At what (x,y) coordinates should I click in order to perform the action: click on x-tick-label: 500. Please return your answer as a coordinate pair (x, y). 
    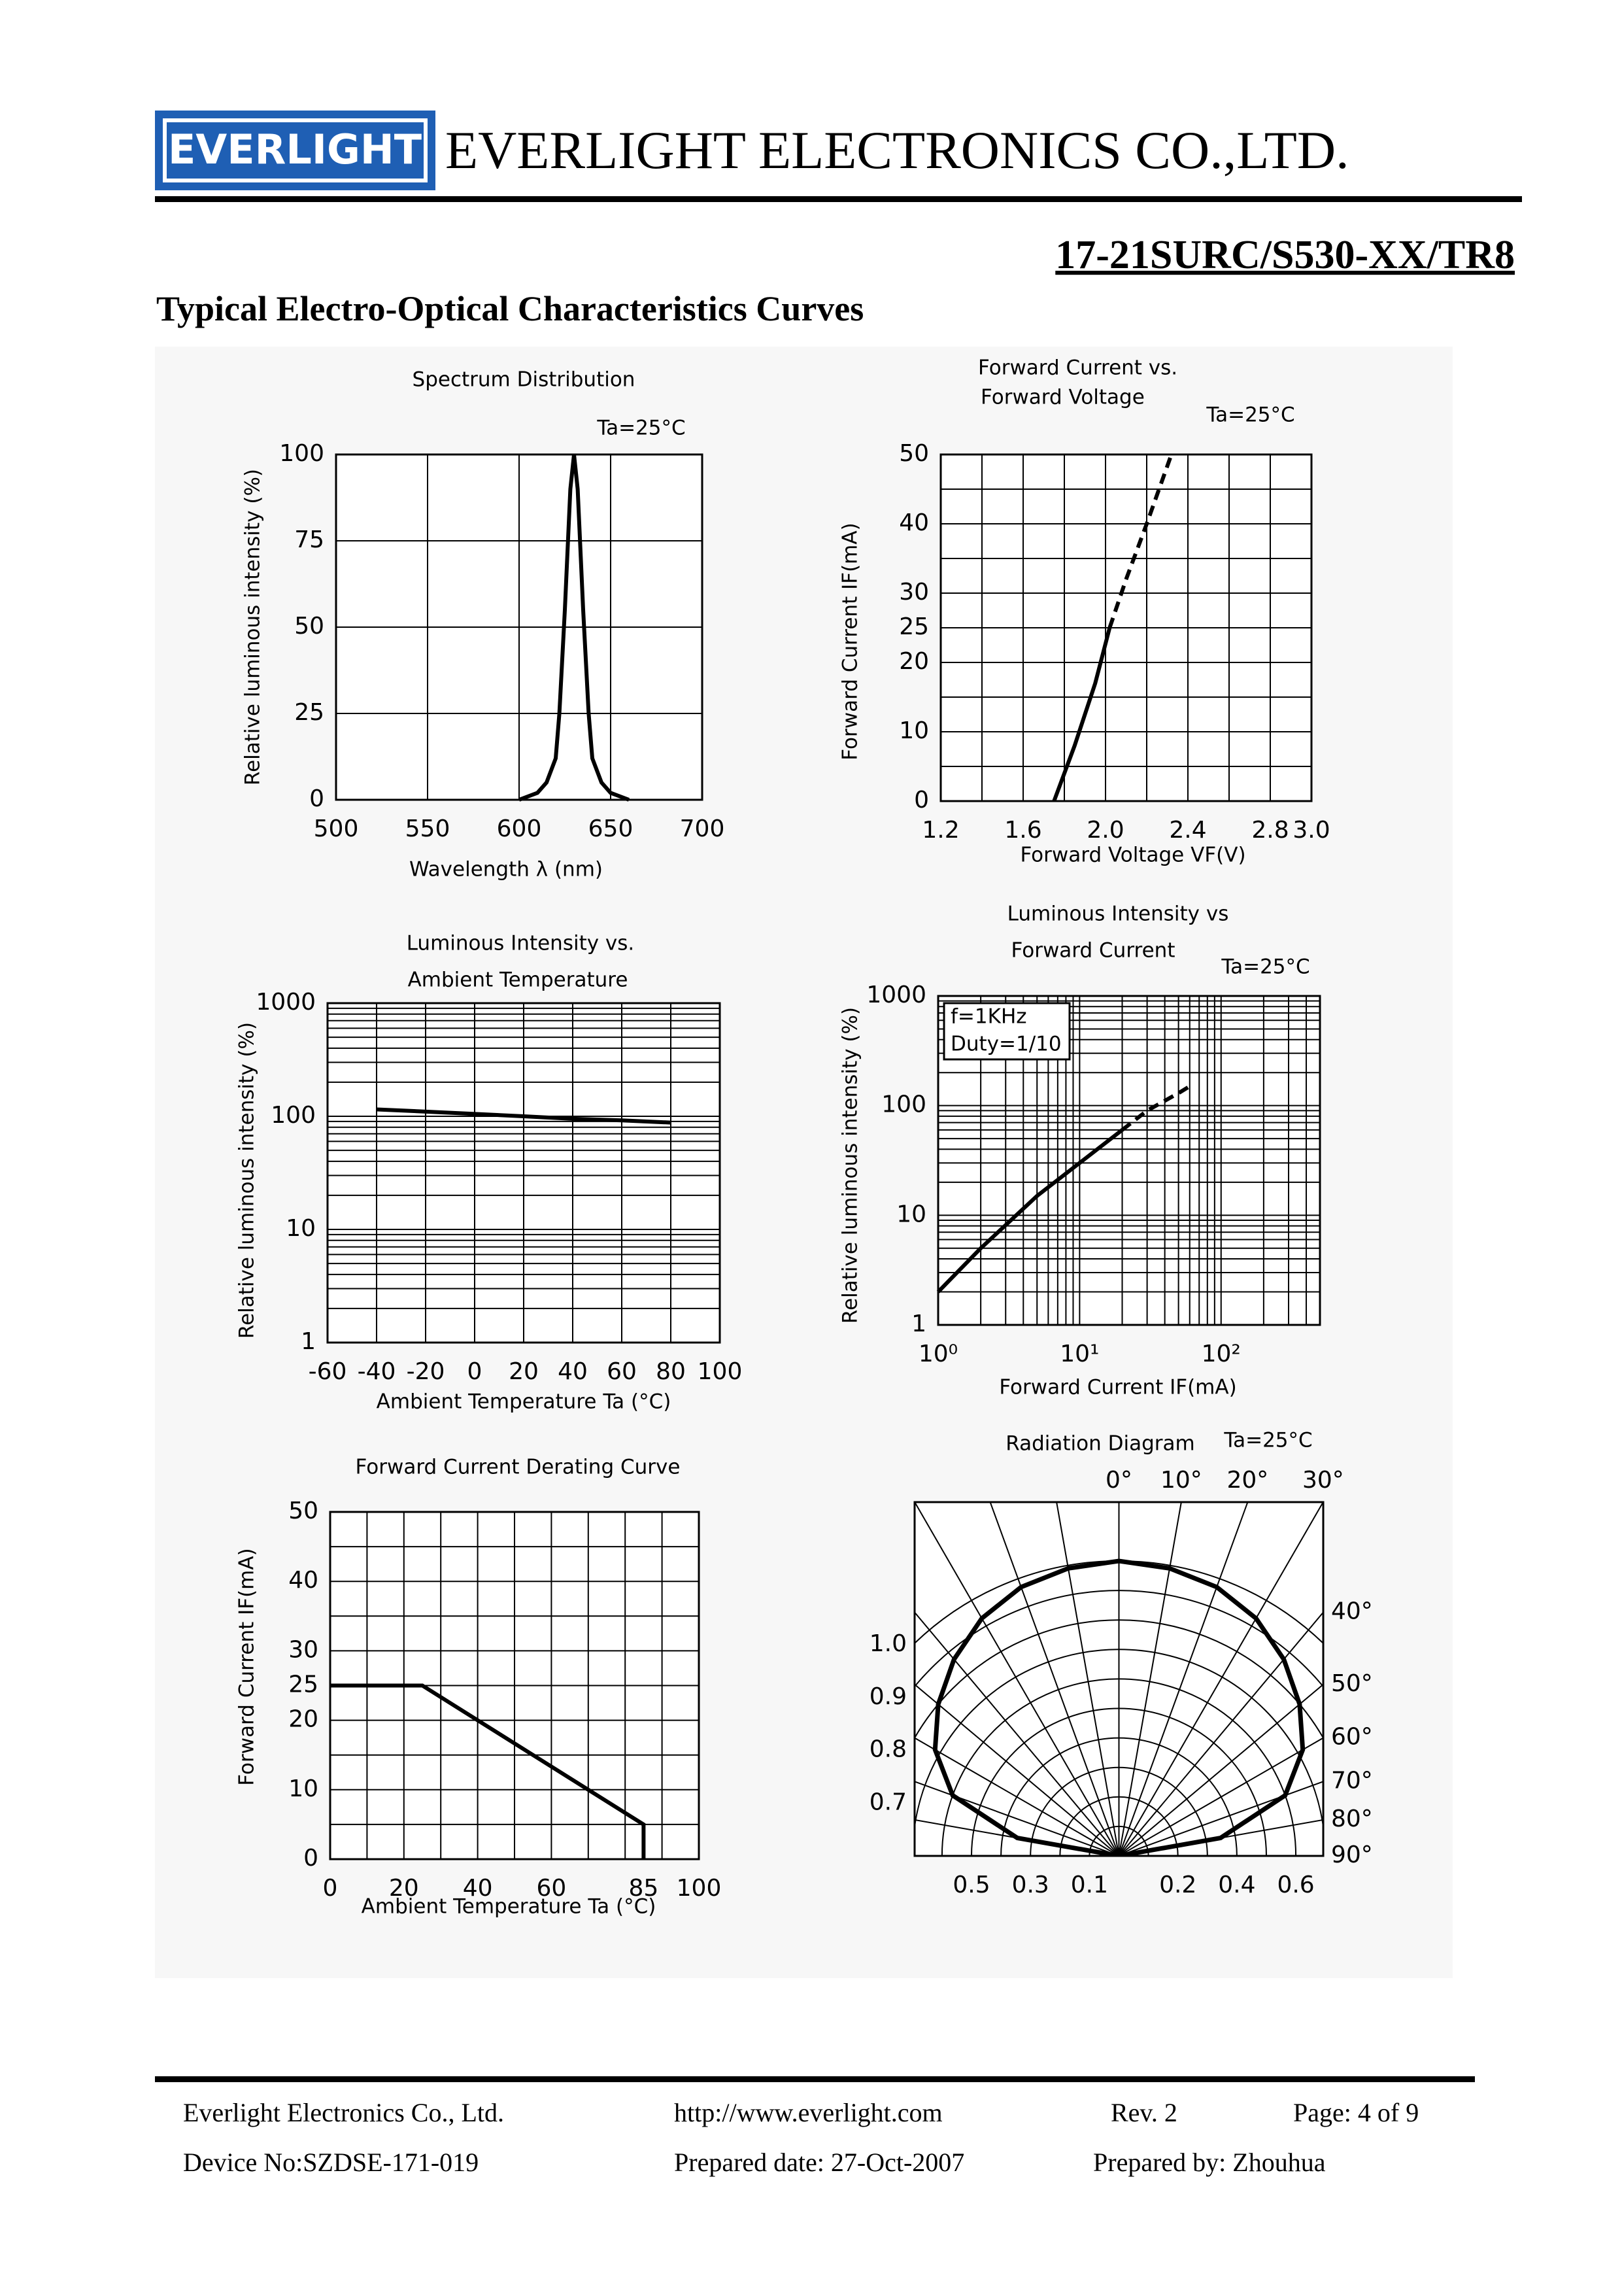
    Looking at the image, I should click on (336, 828).